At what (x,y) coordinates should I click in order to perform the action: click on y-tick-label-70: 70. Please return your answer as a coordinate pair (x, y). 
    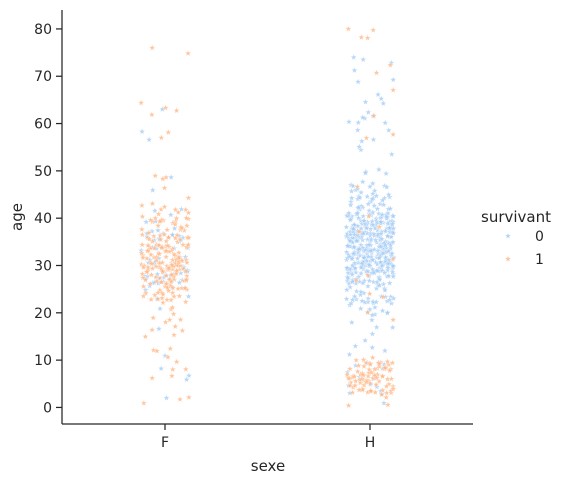
    Looking at the image, I should click on (43, 77).